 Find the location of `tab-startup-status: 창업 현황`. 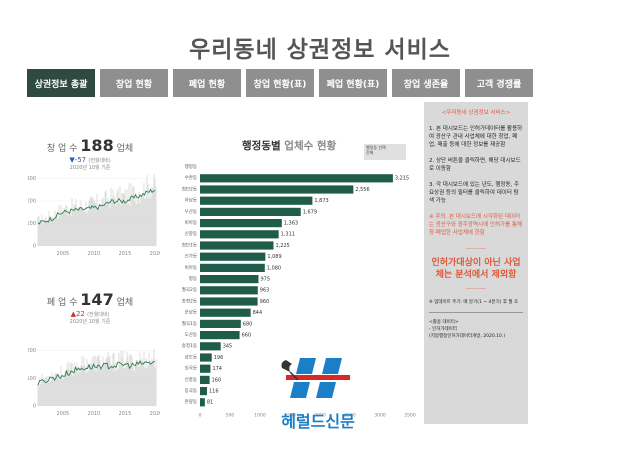

tab-startup-status: 창업 현황 is located at coordinates (134, 83).